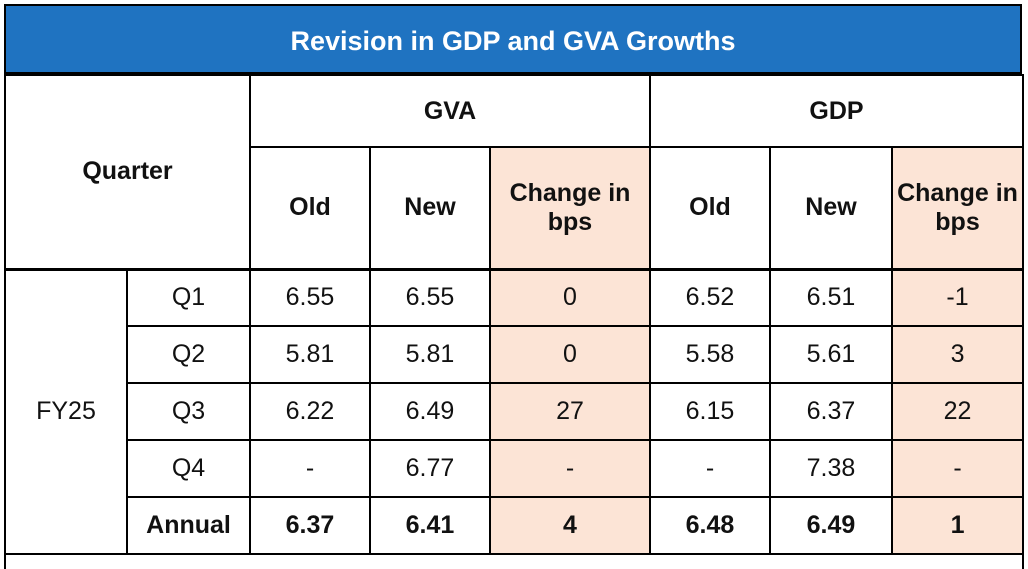 The image size is (1028, 569). I want to click on fiscal-year-cell: FY25, so click(66, 411).